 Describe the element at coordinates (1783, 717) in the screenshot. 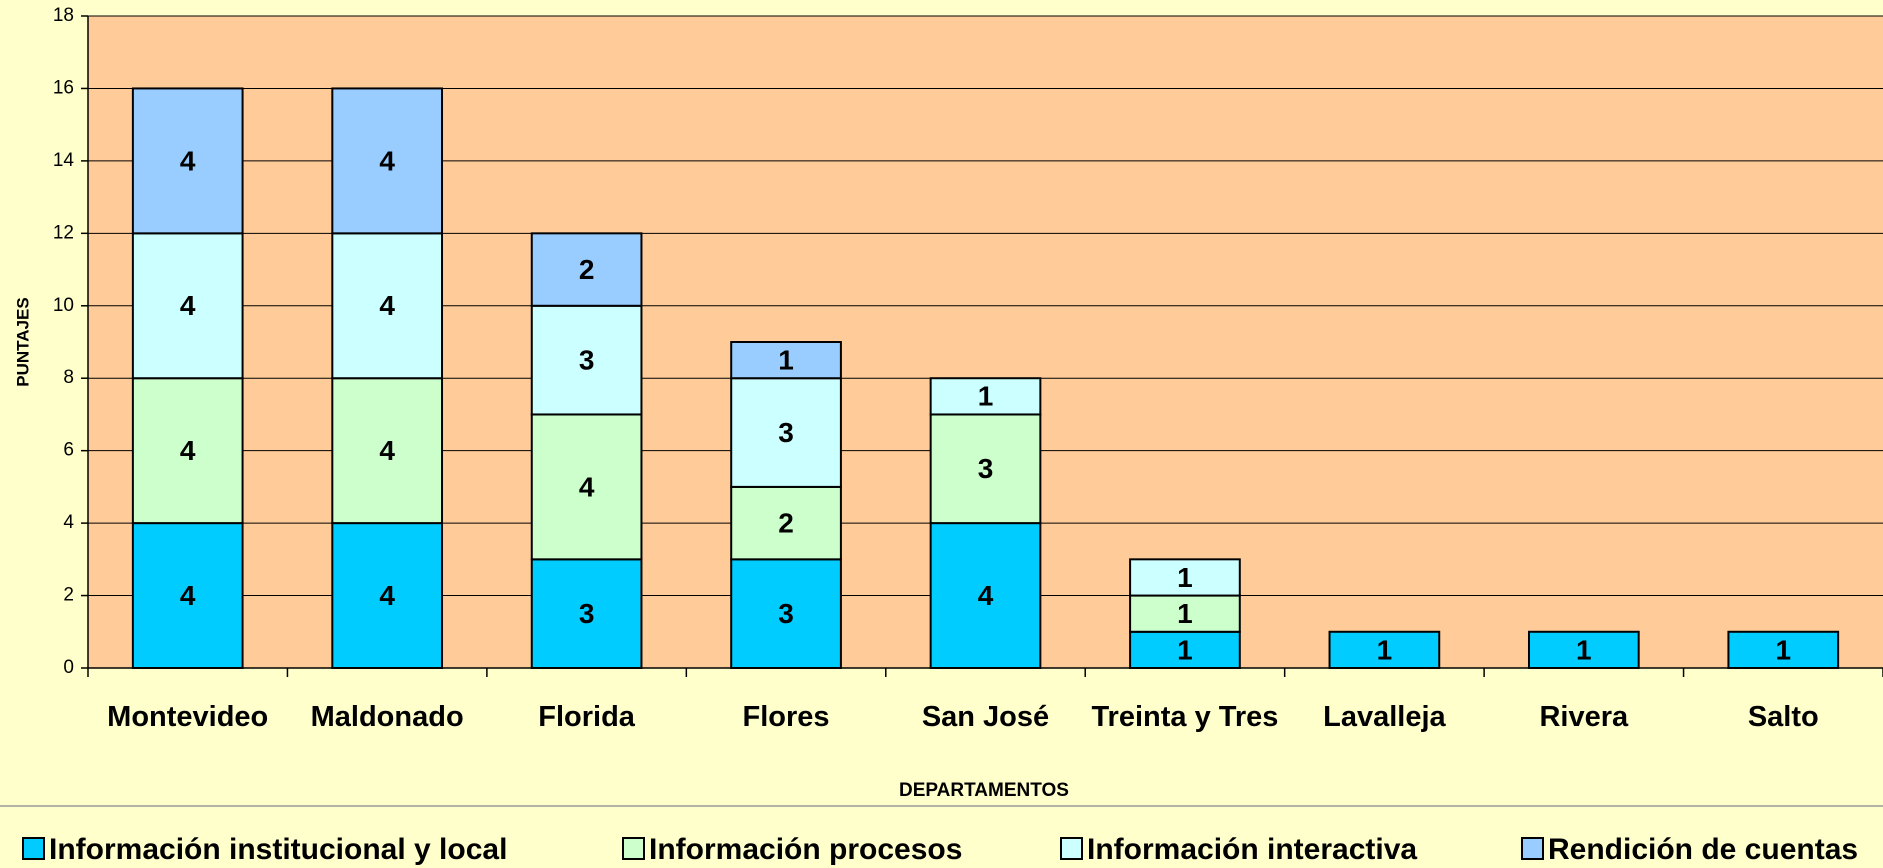

I see `x-tick-label: Salto` at that location.